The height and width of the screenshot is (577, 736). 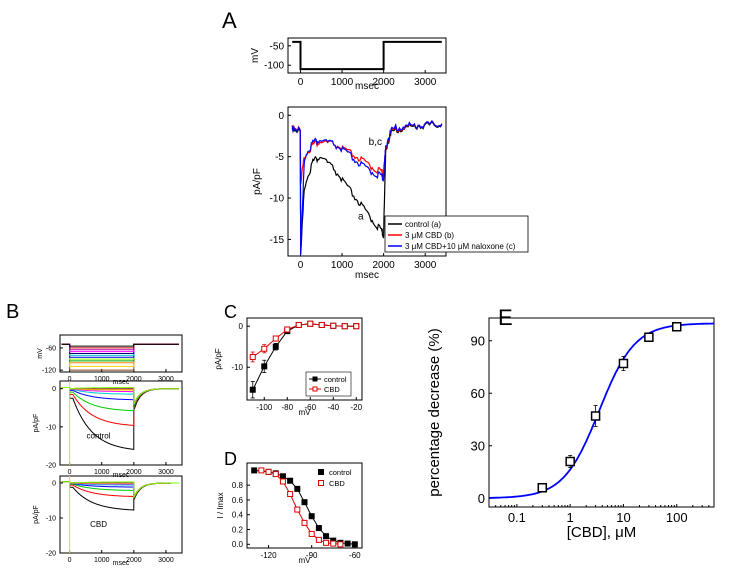 What do you see at coordinates (134, 472) in the screenshot?
I see `x-tick-label: 2000` at bounding box center [134, 472].